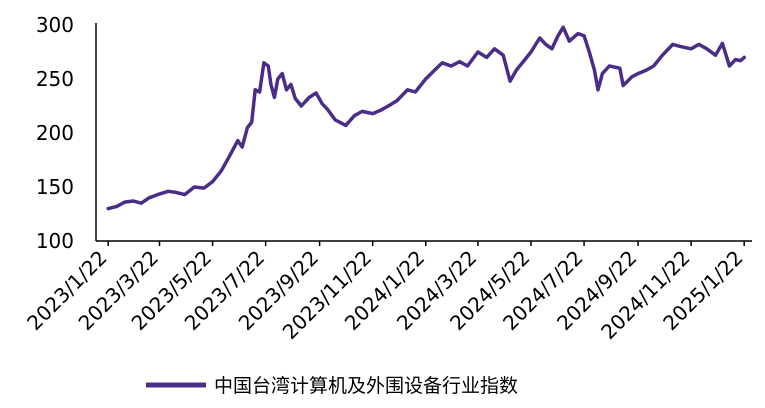  What do you see at coordinates (55, 25) in the screenshot?
I see `y-tick-label: 300` at bounding box center [55, 25].